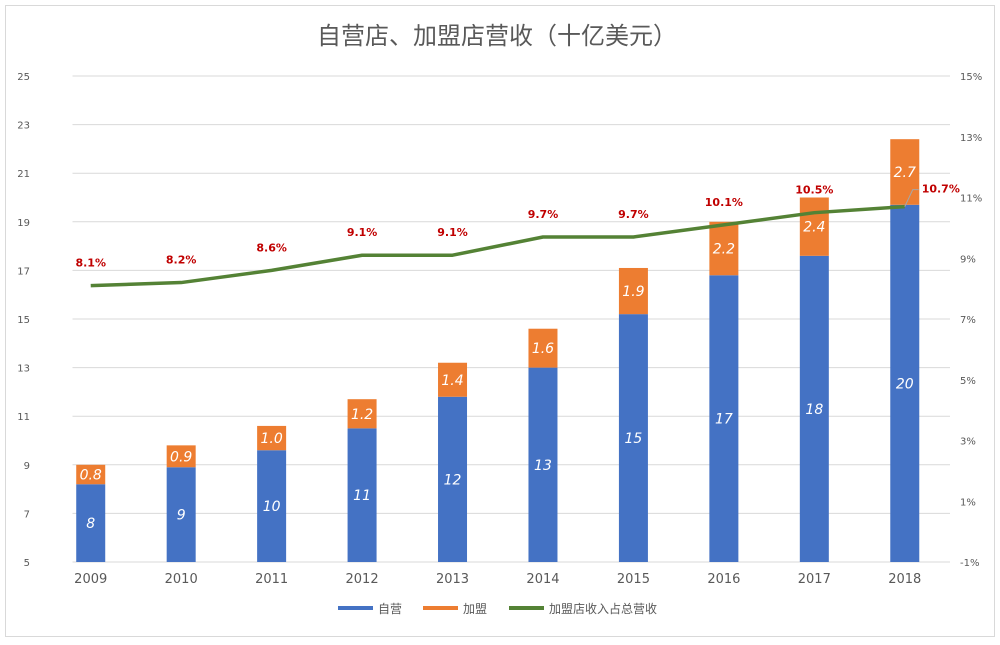 This screenshot has width=1000, height=645. Describe the element at coordinates (271, 579) in the screenshot. I see `x-tick: 2011` at that location.